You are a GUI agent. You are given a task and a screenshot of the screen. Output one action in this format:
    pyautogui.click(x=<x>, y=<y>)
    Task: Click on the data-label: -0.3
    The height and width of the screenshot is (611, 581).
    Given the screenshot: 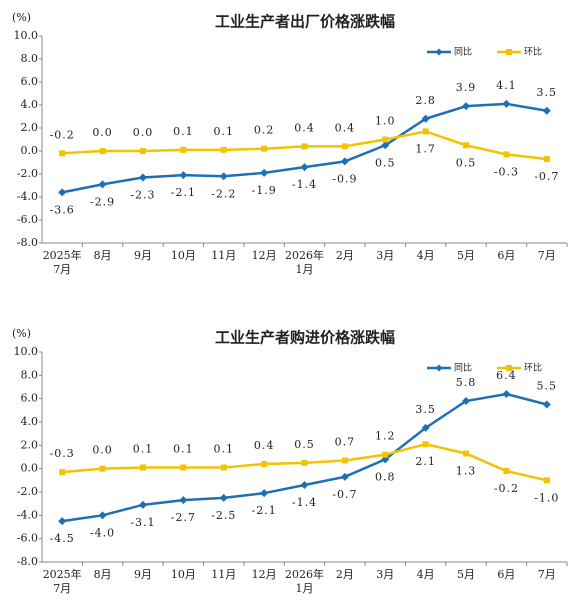 What is the action you would take?
    pyautogui.click(x=506, y=171)
    